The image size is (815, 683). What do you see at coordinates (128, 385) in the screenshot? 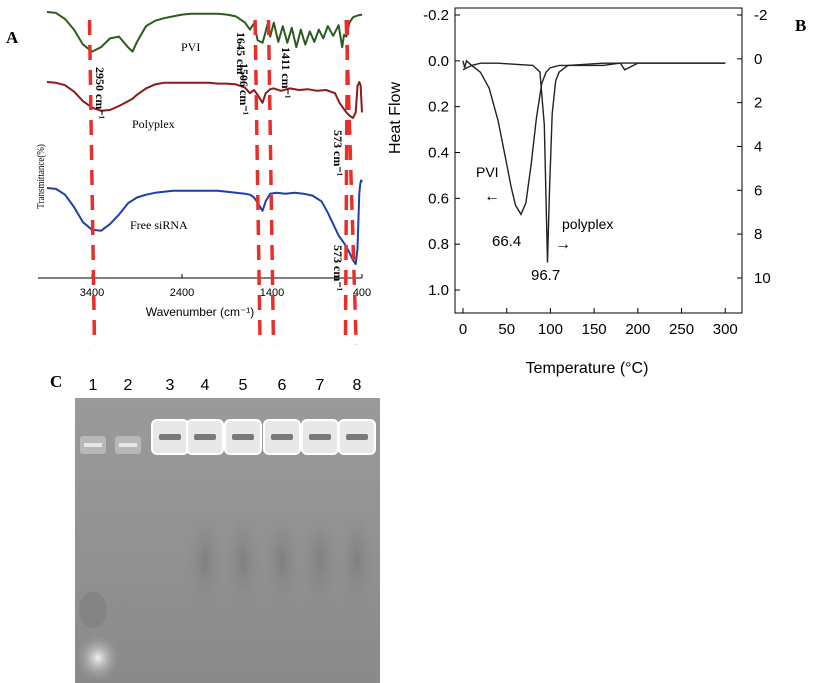
I see `lane-label-2: 2` at bounding box center [128, 385].